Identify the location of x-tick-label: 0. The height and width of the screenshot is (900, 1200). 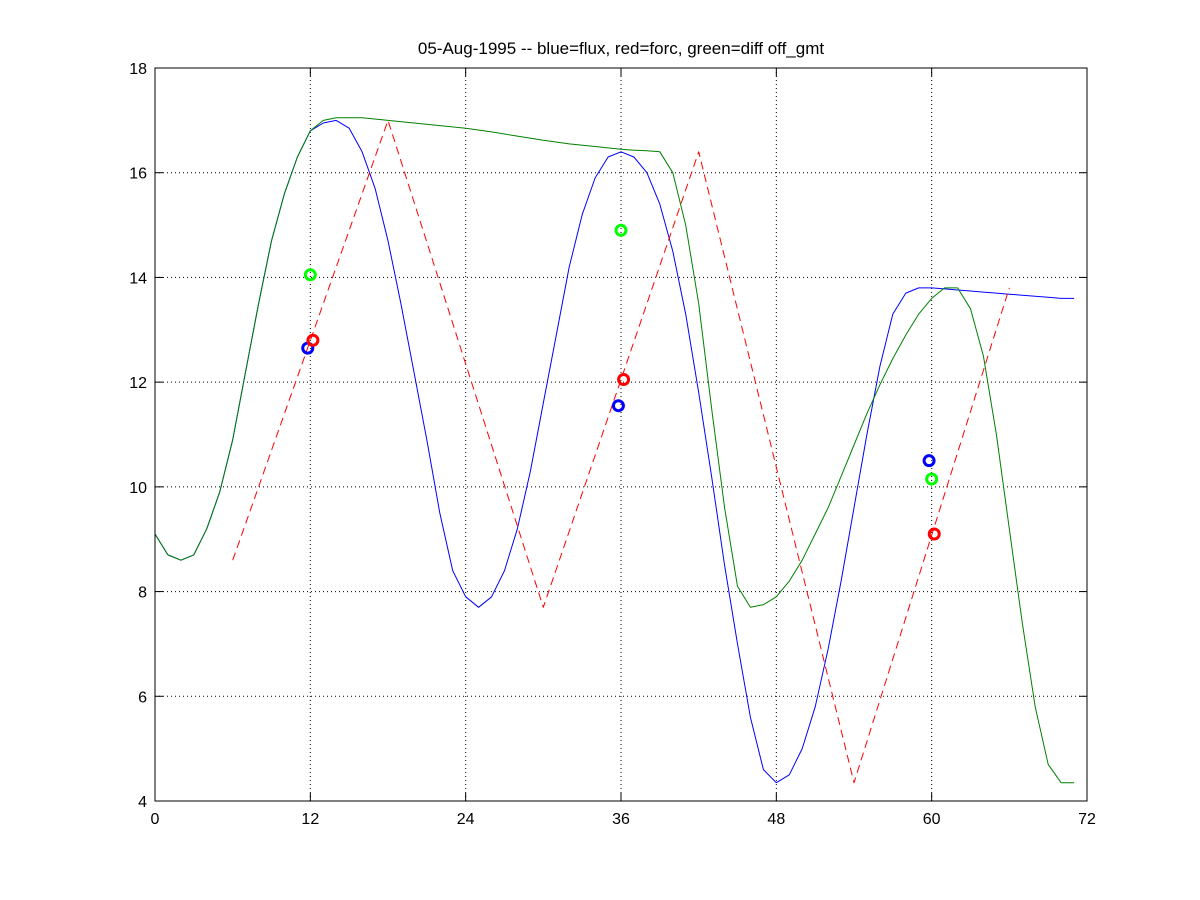
(155, 819).